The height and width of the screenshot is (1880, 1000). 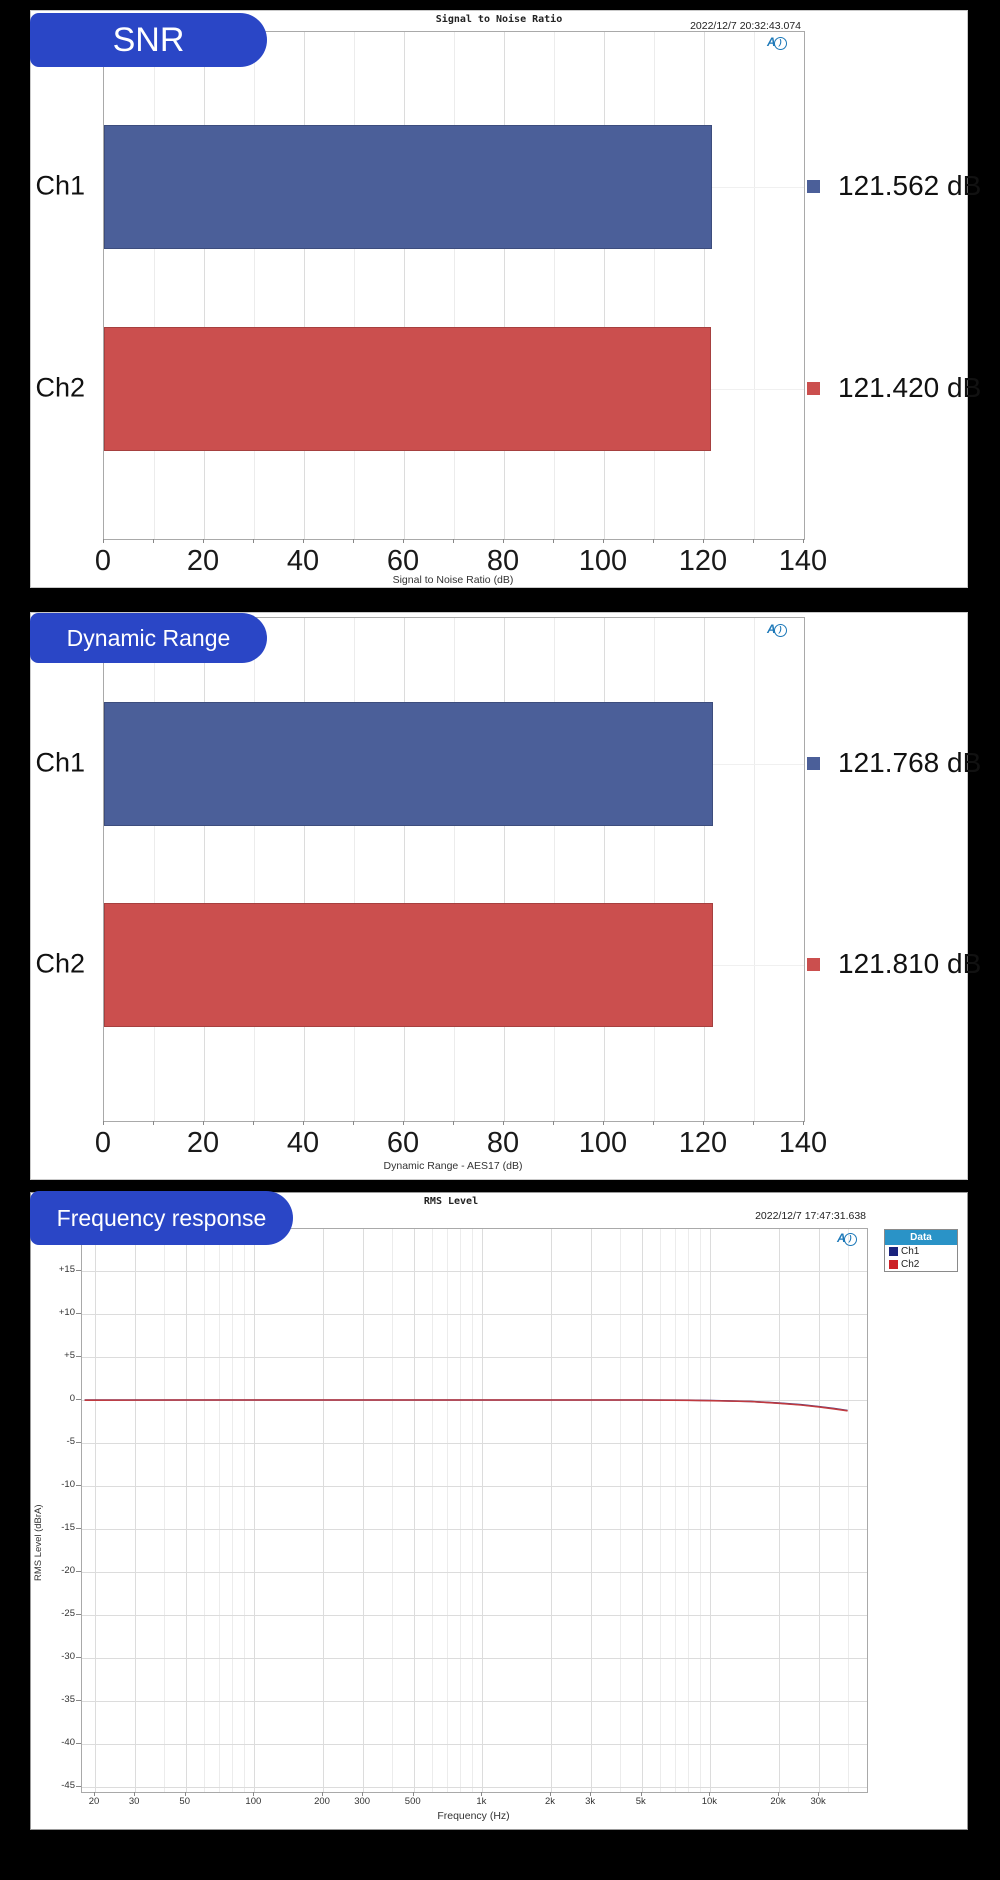 What do you see at coordinates (72, 1398) in the screenshot?
I see `y-tick-label: 0` at bounding box center [72, 1398].